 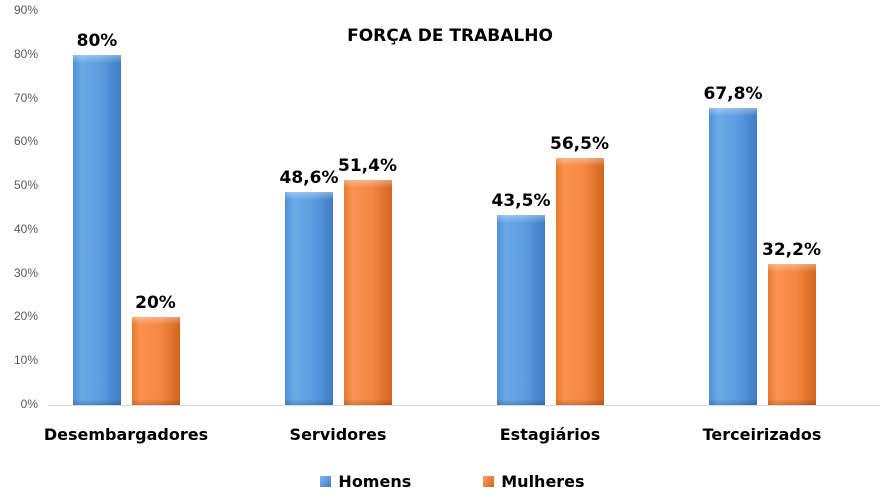 I want to click on data-label: 51,4%, so click(x=367, y=165).